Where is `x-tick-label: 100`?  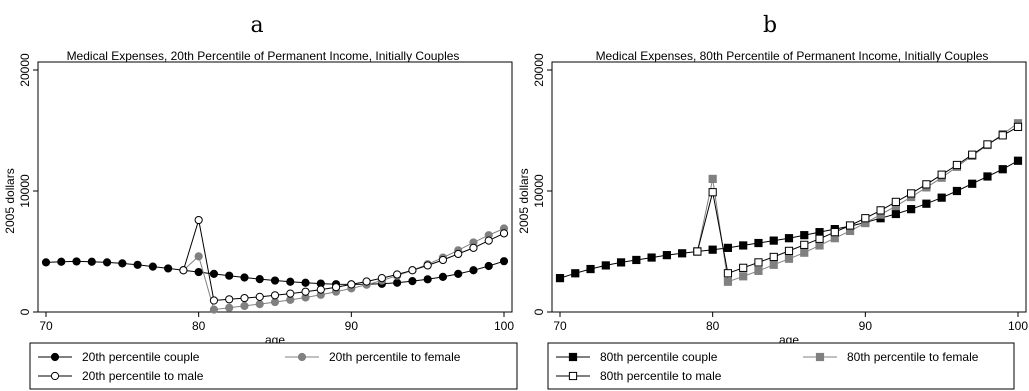
x-tick-label: 100 is located at coordinates (1018, 326).